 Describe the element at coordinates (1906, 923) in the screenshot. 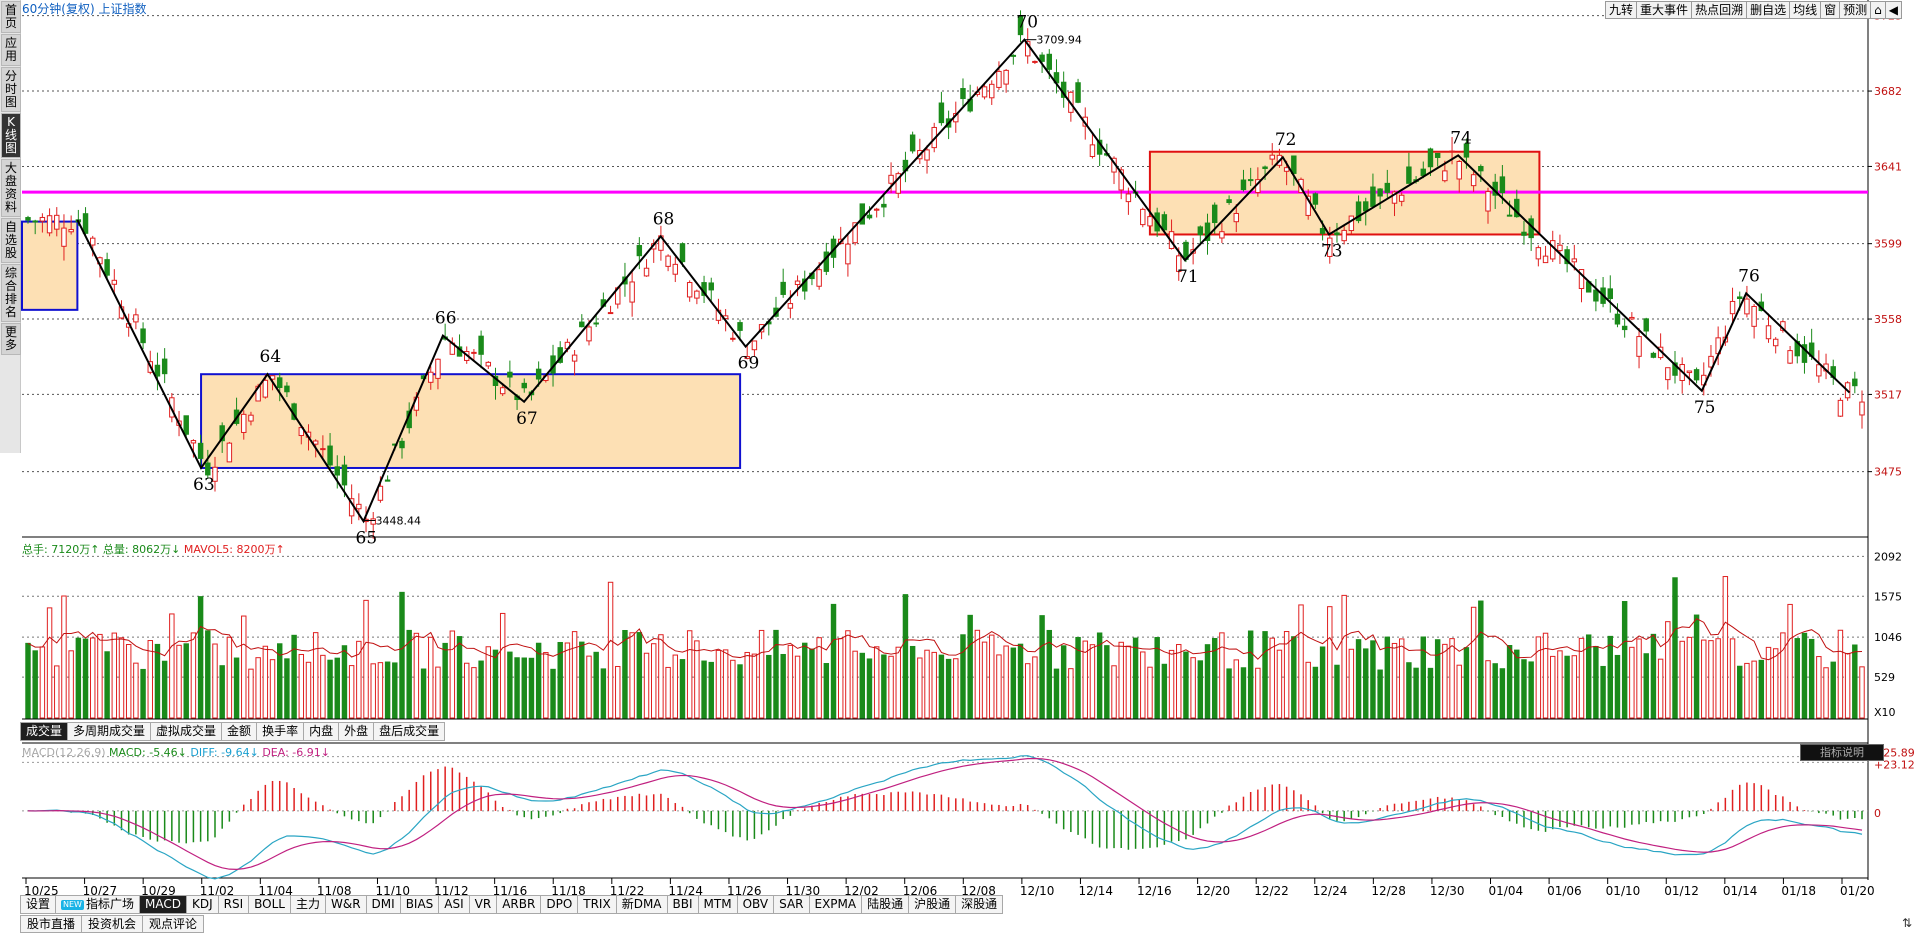

I see `bottom-arrow-icon: ⇅` at that location.